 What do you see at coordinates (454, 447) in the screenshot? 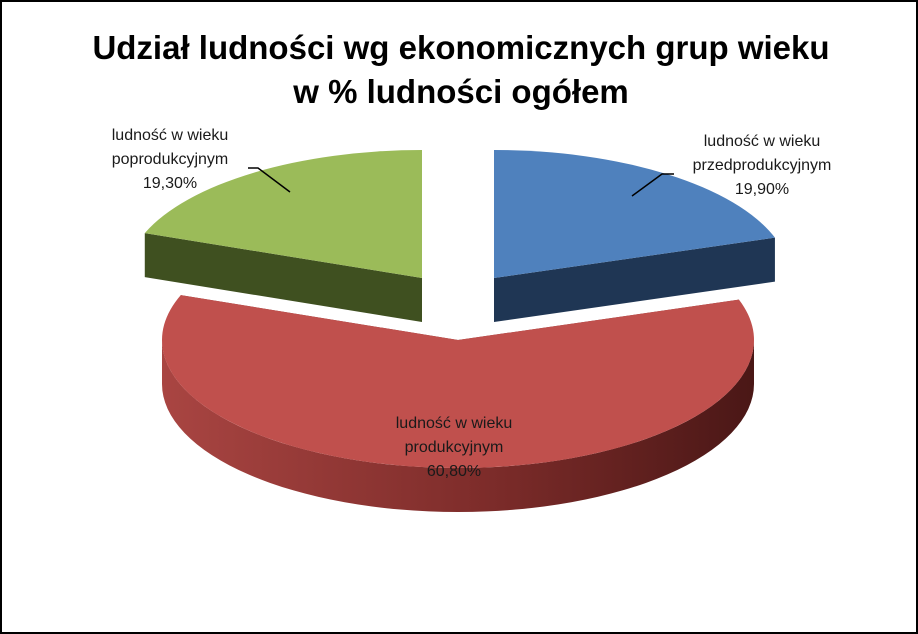
I see `data-label-category: produkcyjnym` at bounding box center [454, 447].